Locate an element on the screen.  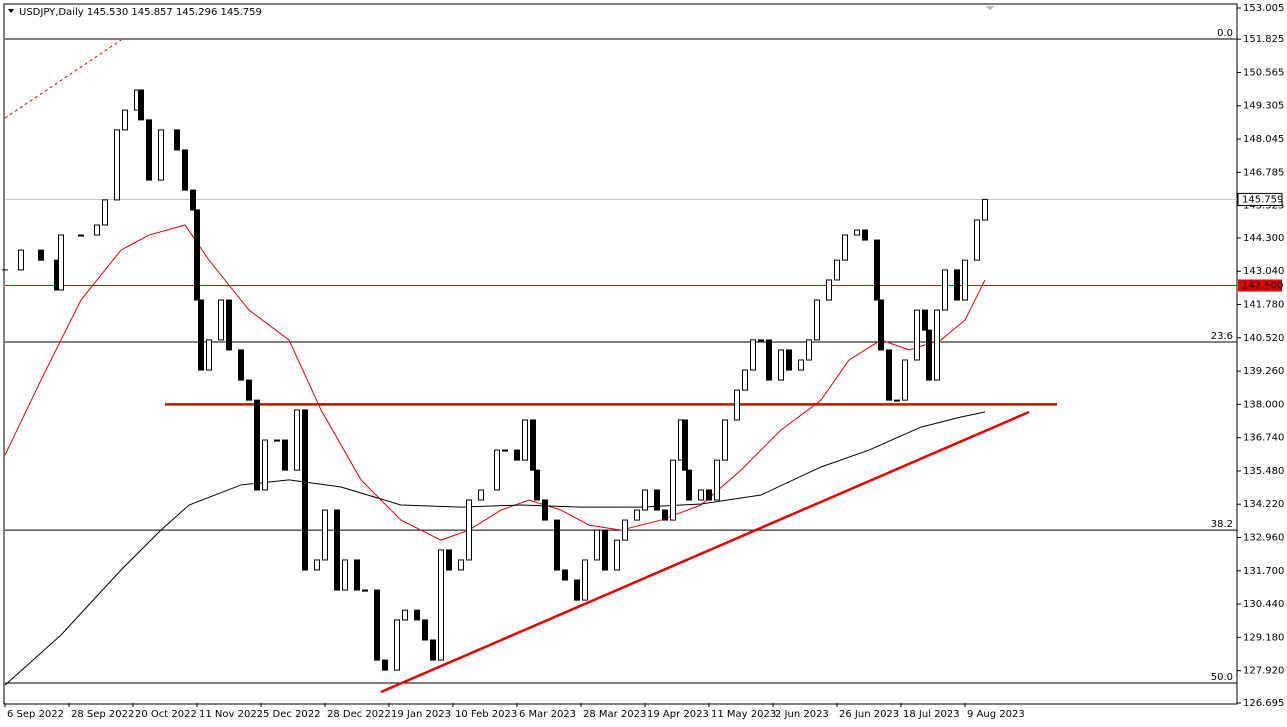
x-tick-label: 6 Mar 2023 is located at coordinates (547, 714).